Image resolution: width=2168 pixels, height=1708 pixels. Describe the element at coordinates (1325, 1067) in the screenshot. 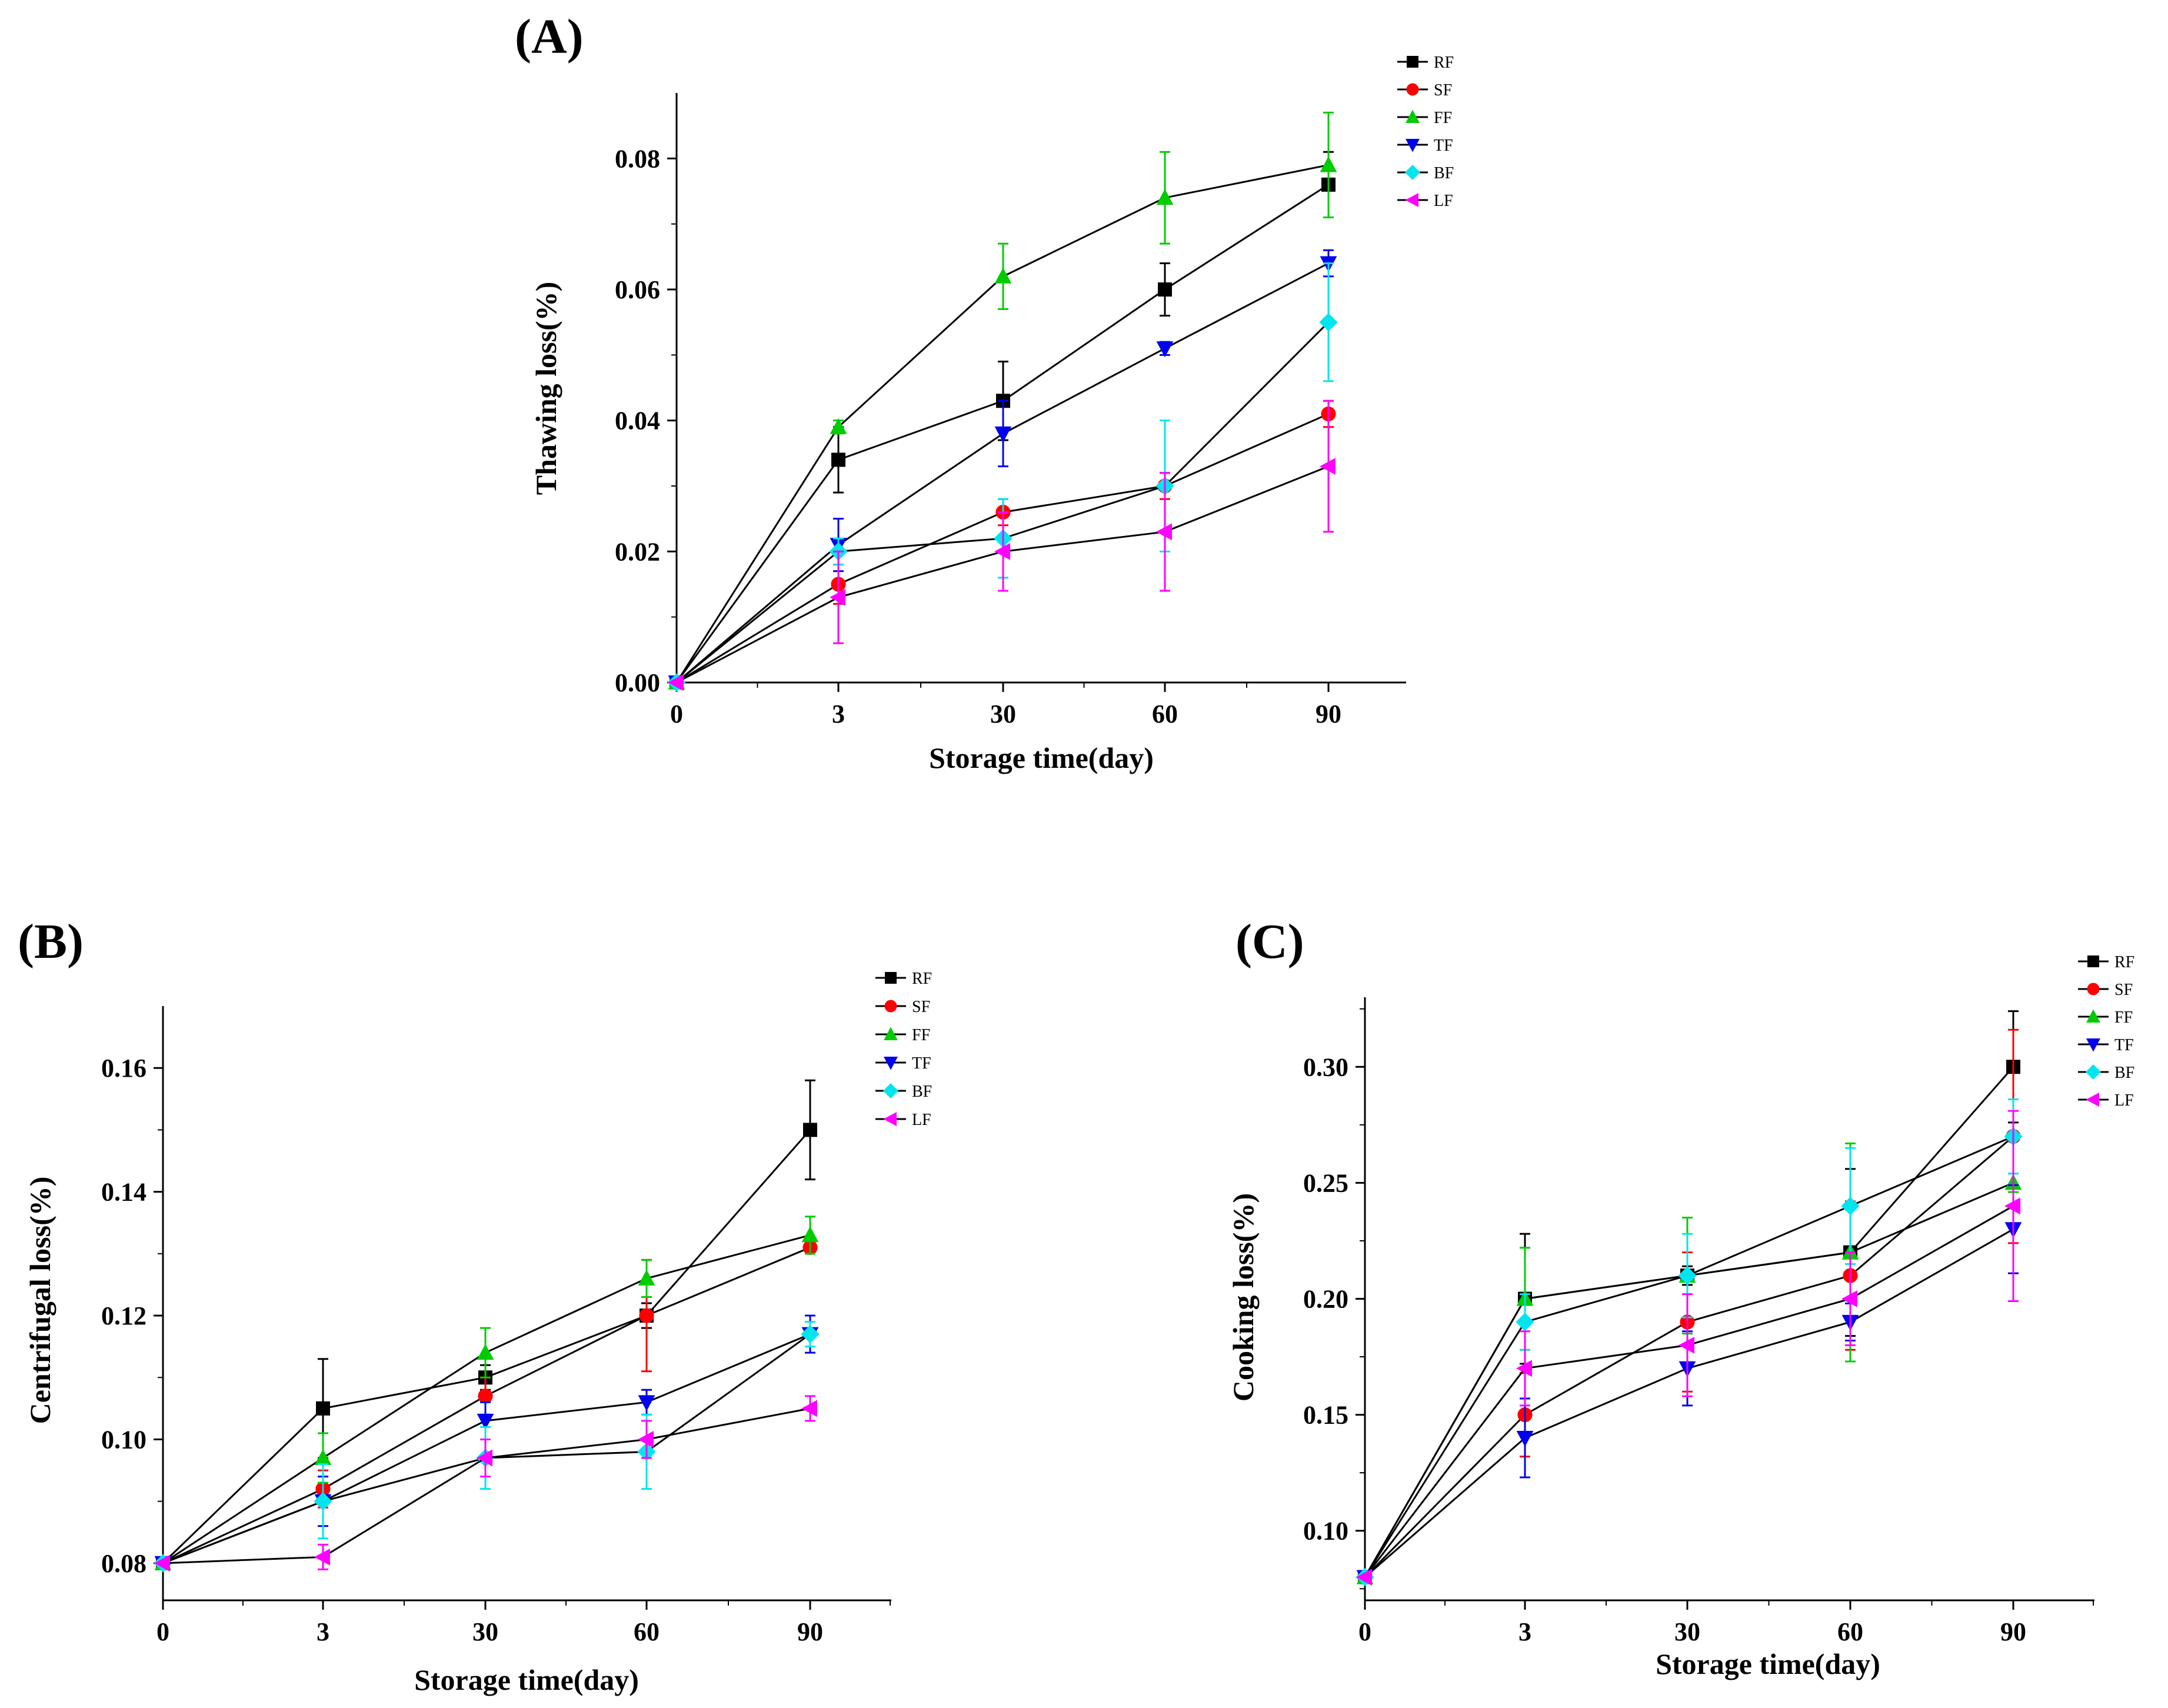

I see `y-tick-label: 0.30` at that location.